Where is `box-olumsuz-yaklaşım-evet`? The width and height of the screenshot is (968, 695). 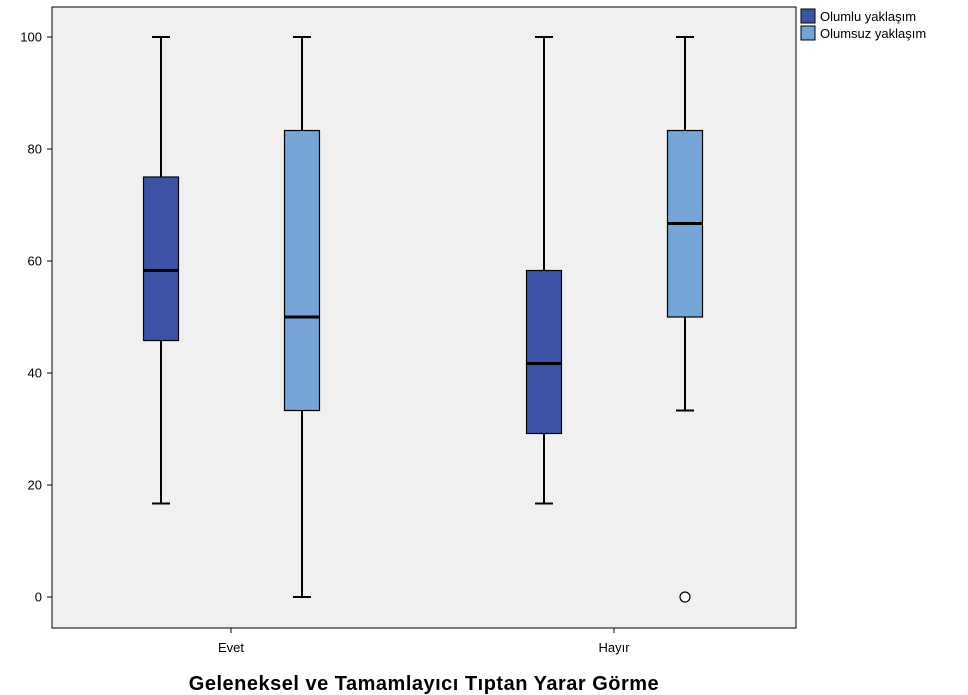
box-olumsuz-yaklaşım-evet is located at coordinates (302, 317).